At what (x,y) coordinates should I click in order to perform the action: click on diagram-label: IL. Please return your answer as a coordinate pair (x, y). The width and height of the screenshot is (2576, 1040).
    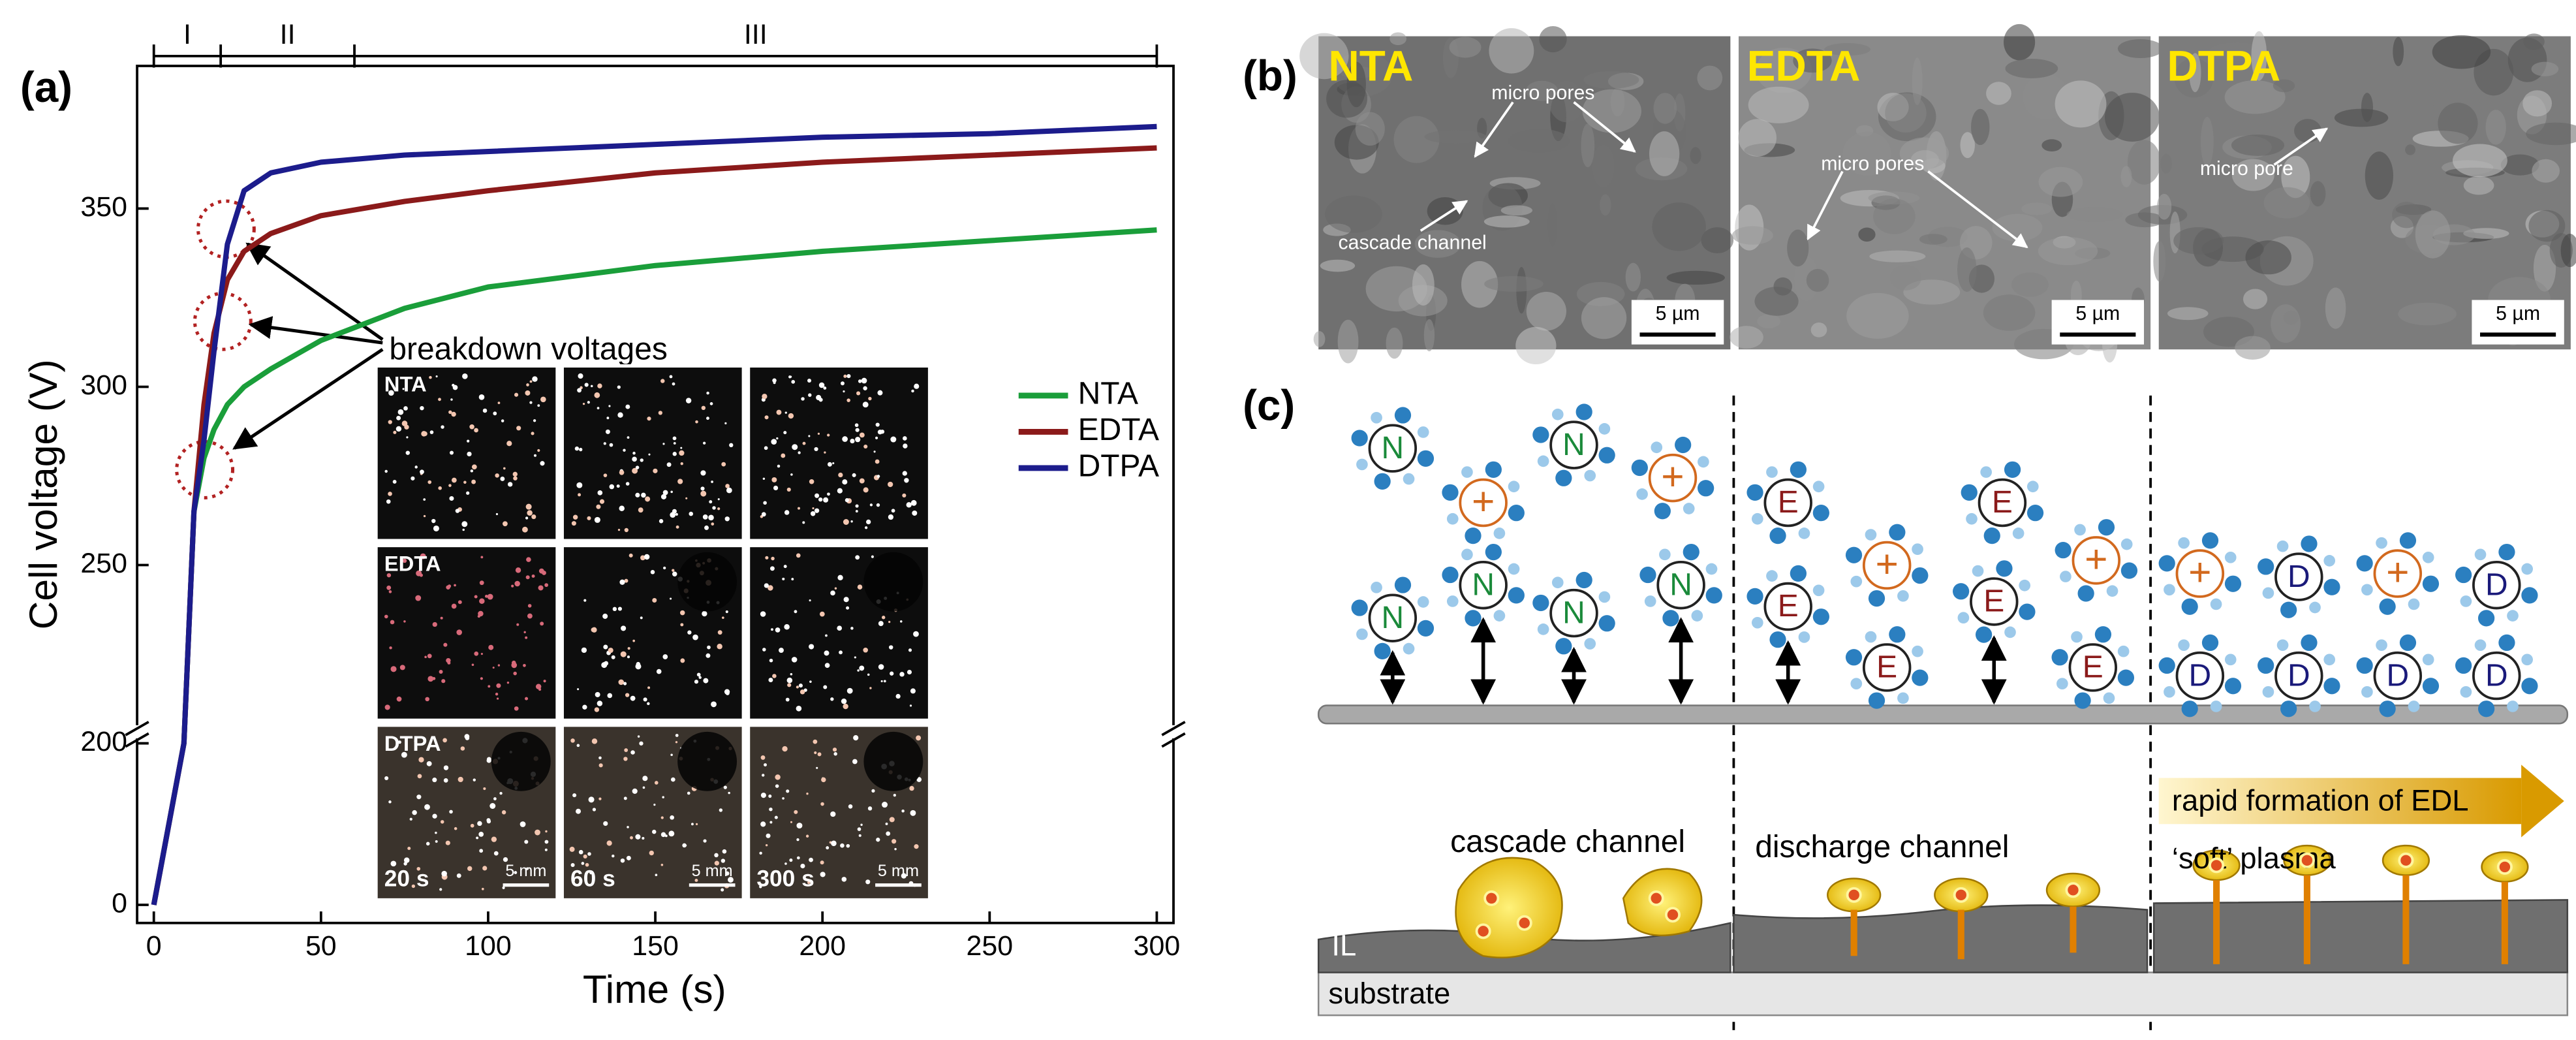
    Looking at the image, I should click on (1343, 946).